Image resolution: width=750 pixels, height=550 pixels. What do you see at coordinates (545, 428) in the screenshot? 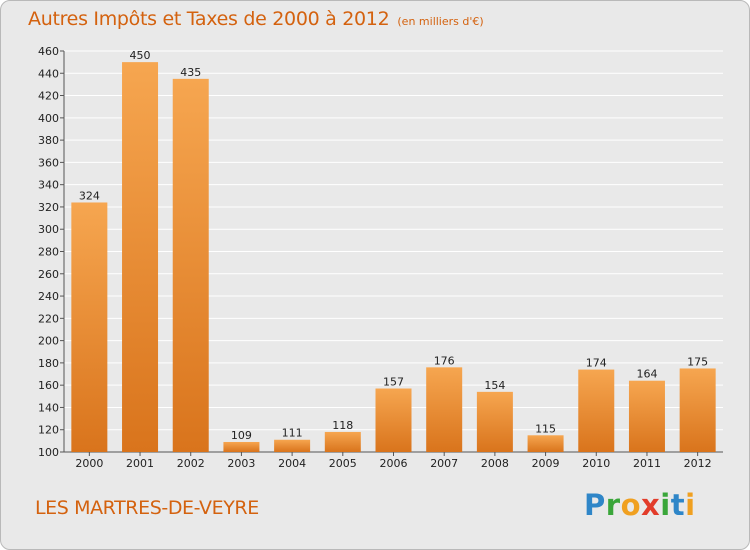
I see `data-label: 115` at bounding box center [545, 428].